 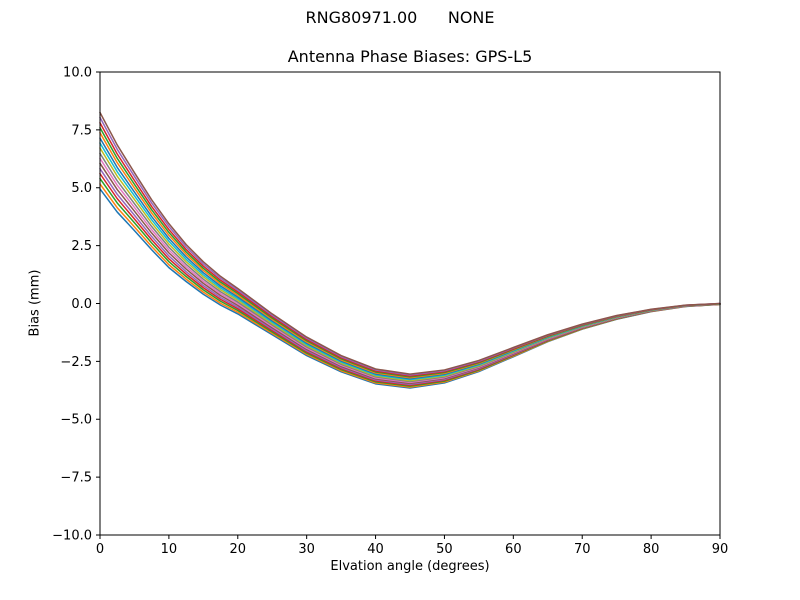 What do you see at coordinates (720, 549) in the screenshot?
I see `x-tick-label: 90` at bounding box center [720, 549].